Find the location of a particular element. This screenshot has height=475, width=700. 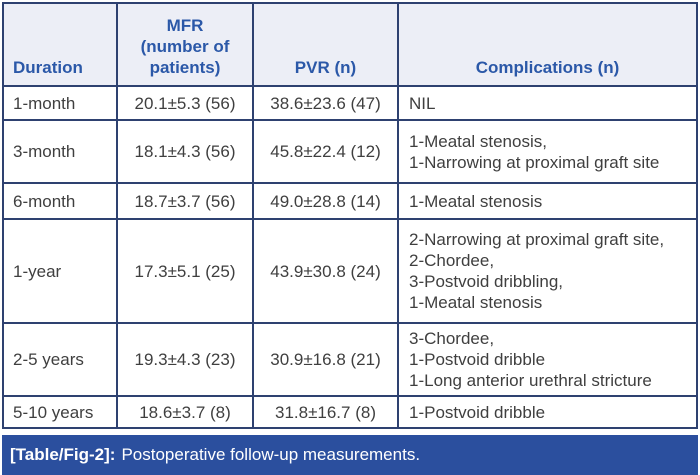

column-header-duration: Duration is located at coordinates (60, 44).